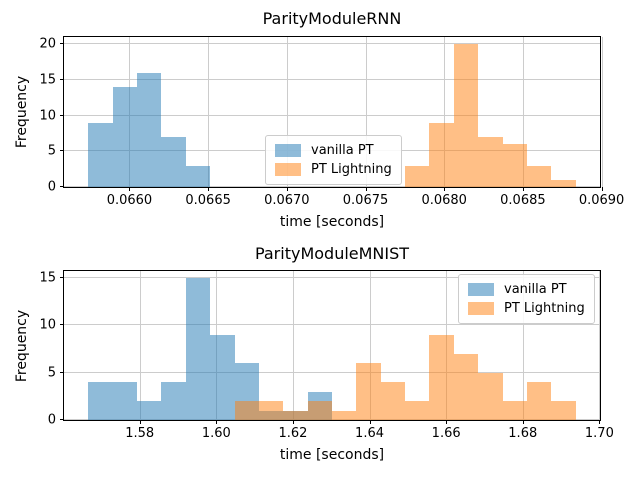 This screenshot has height=480, width=640. I want to click on x-tick-label: 0.0660, so click(129, 200).